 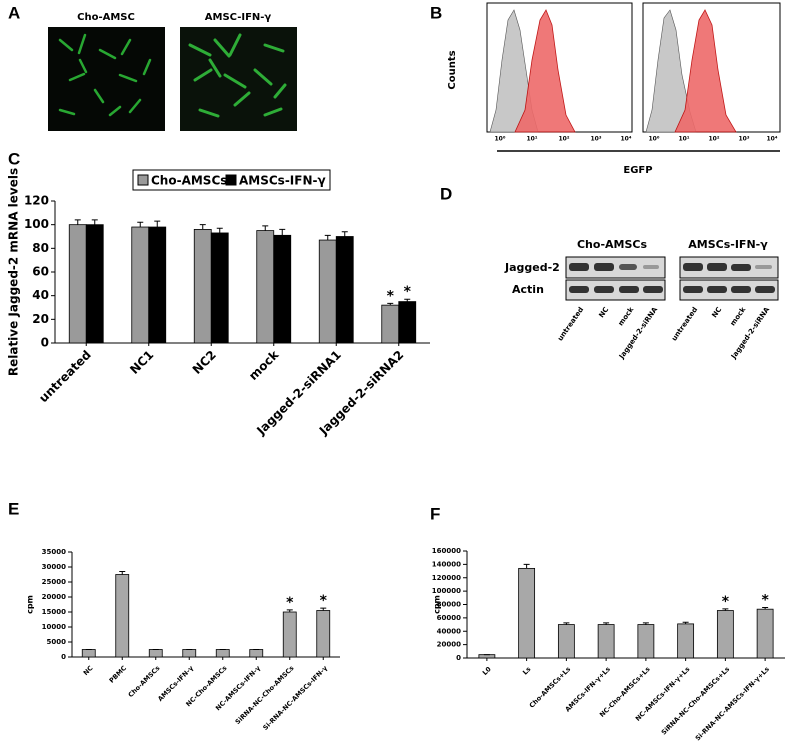 What do you see at coordinates (36, 201) in the screenshot?
I see `y-tick-label: 120` at bounding box center [36, 201].